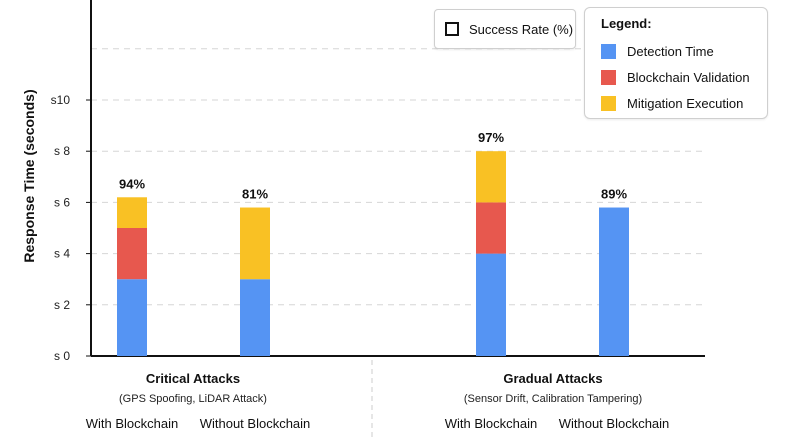  I want to click on legend-swatch-detection, so click(608, 51).